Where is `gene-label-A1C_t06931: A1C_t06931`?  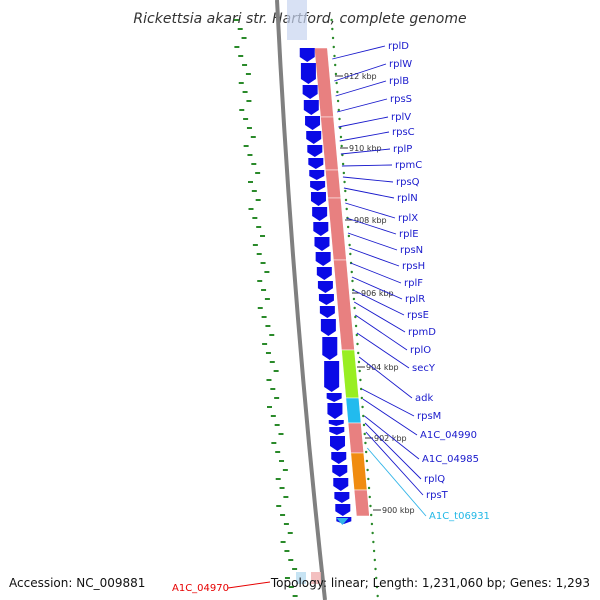 gene-label-A1C_t06931: A1C_t06931 is located at coordinates (459, 516).